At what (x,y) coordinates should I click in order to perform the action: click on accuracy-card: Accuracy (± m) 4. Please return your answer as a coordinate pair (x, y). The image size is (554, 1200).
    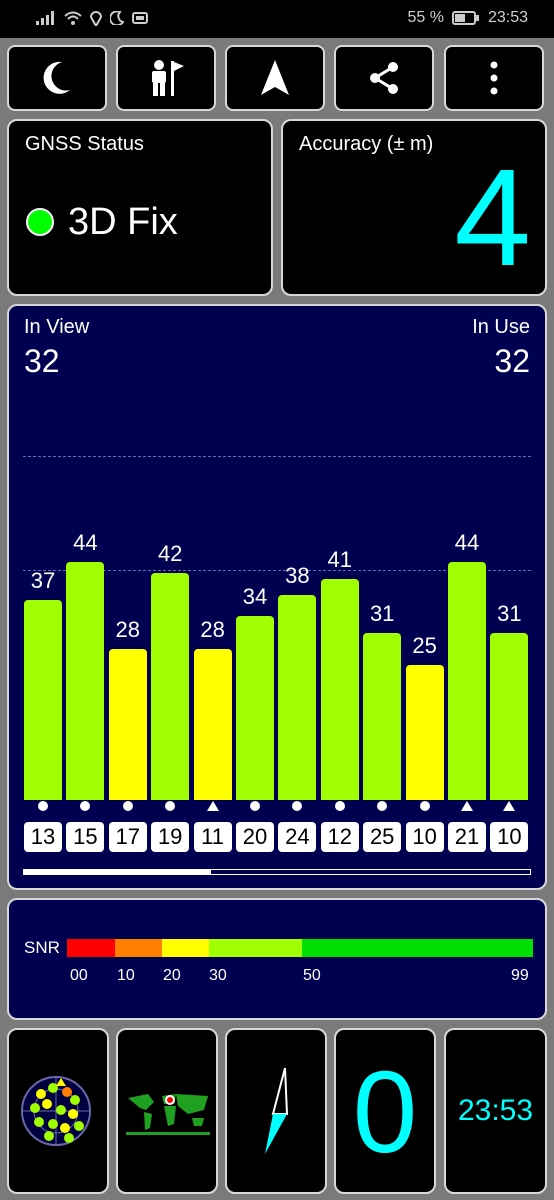
    Looking at the image, I should click on (414, 207).